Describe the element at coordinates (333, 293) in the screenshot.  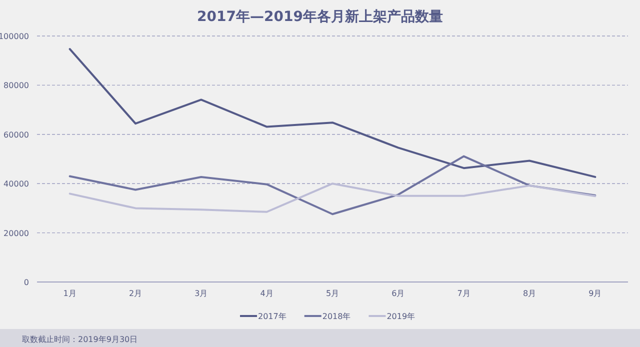
I see `x-tick-label: 5月` at that location.